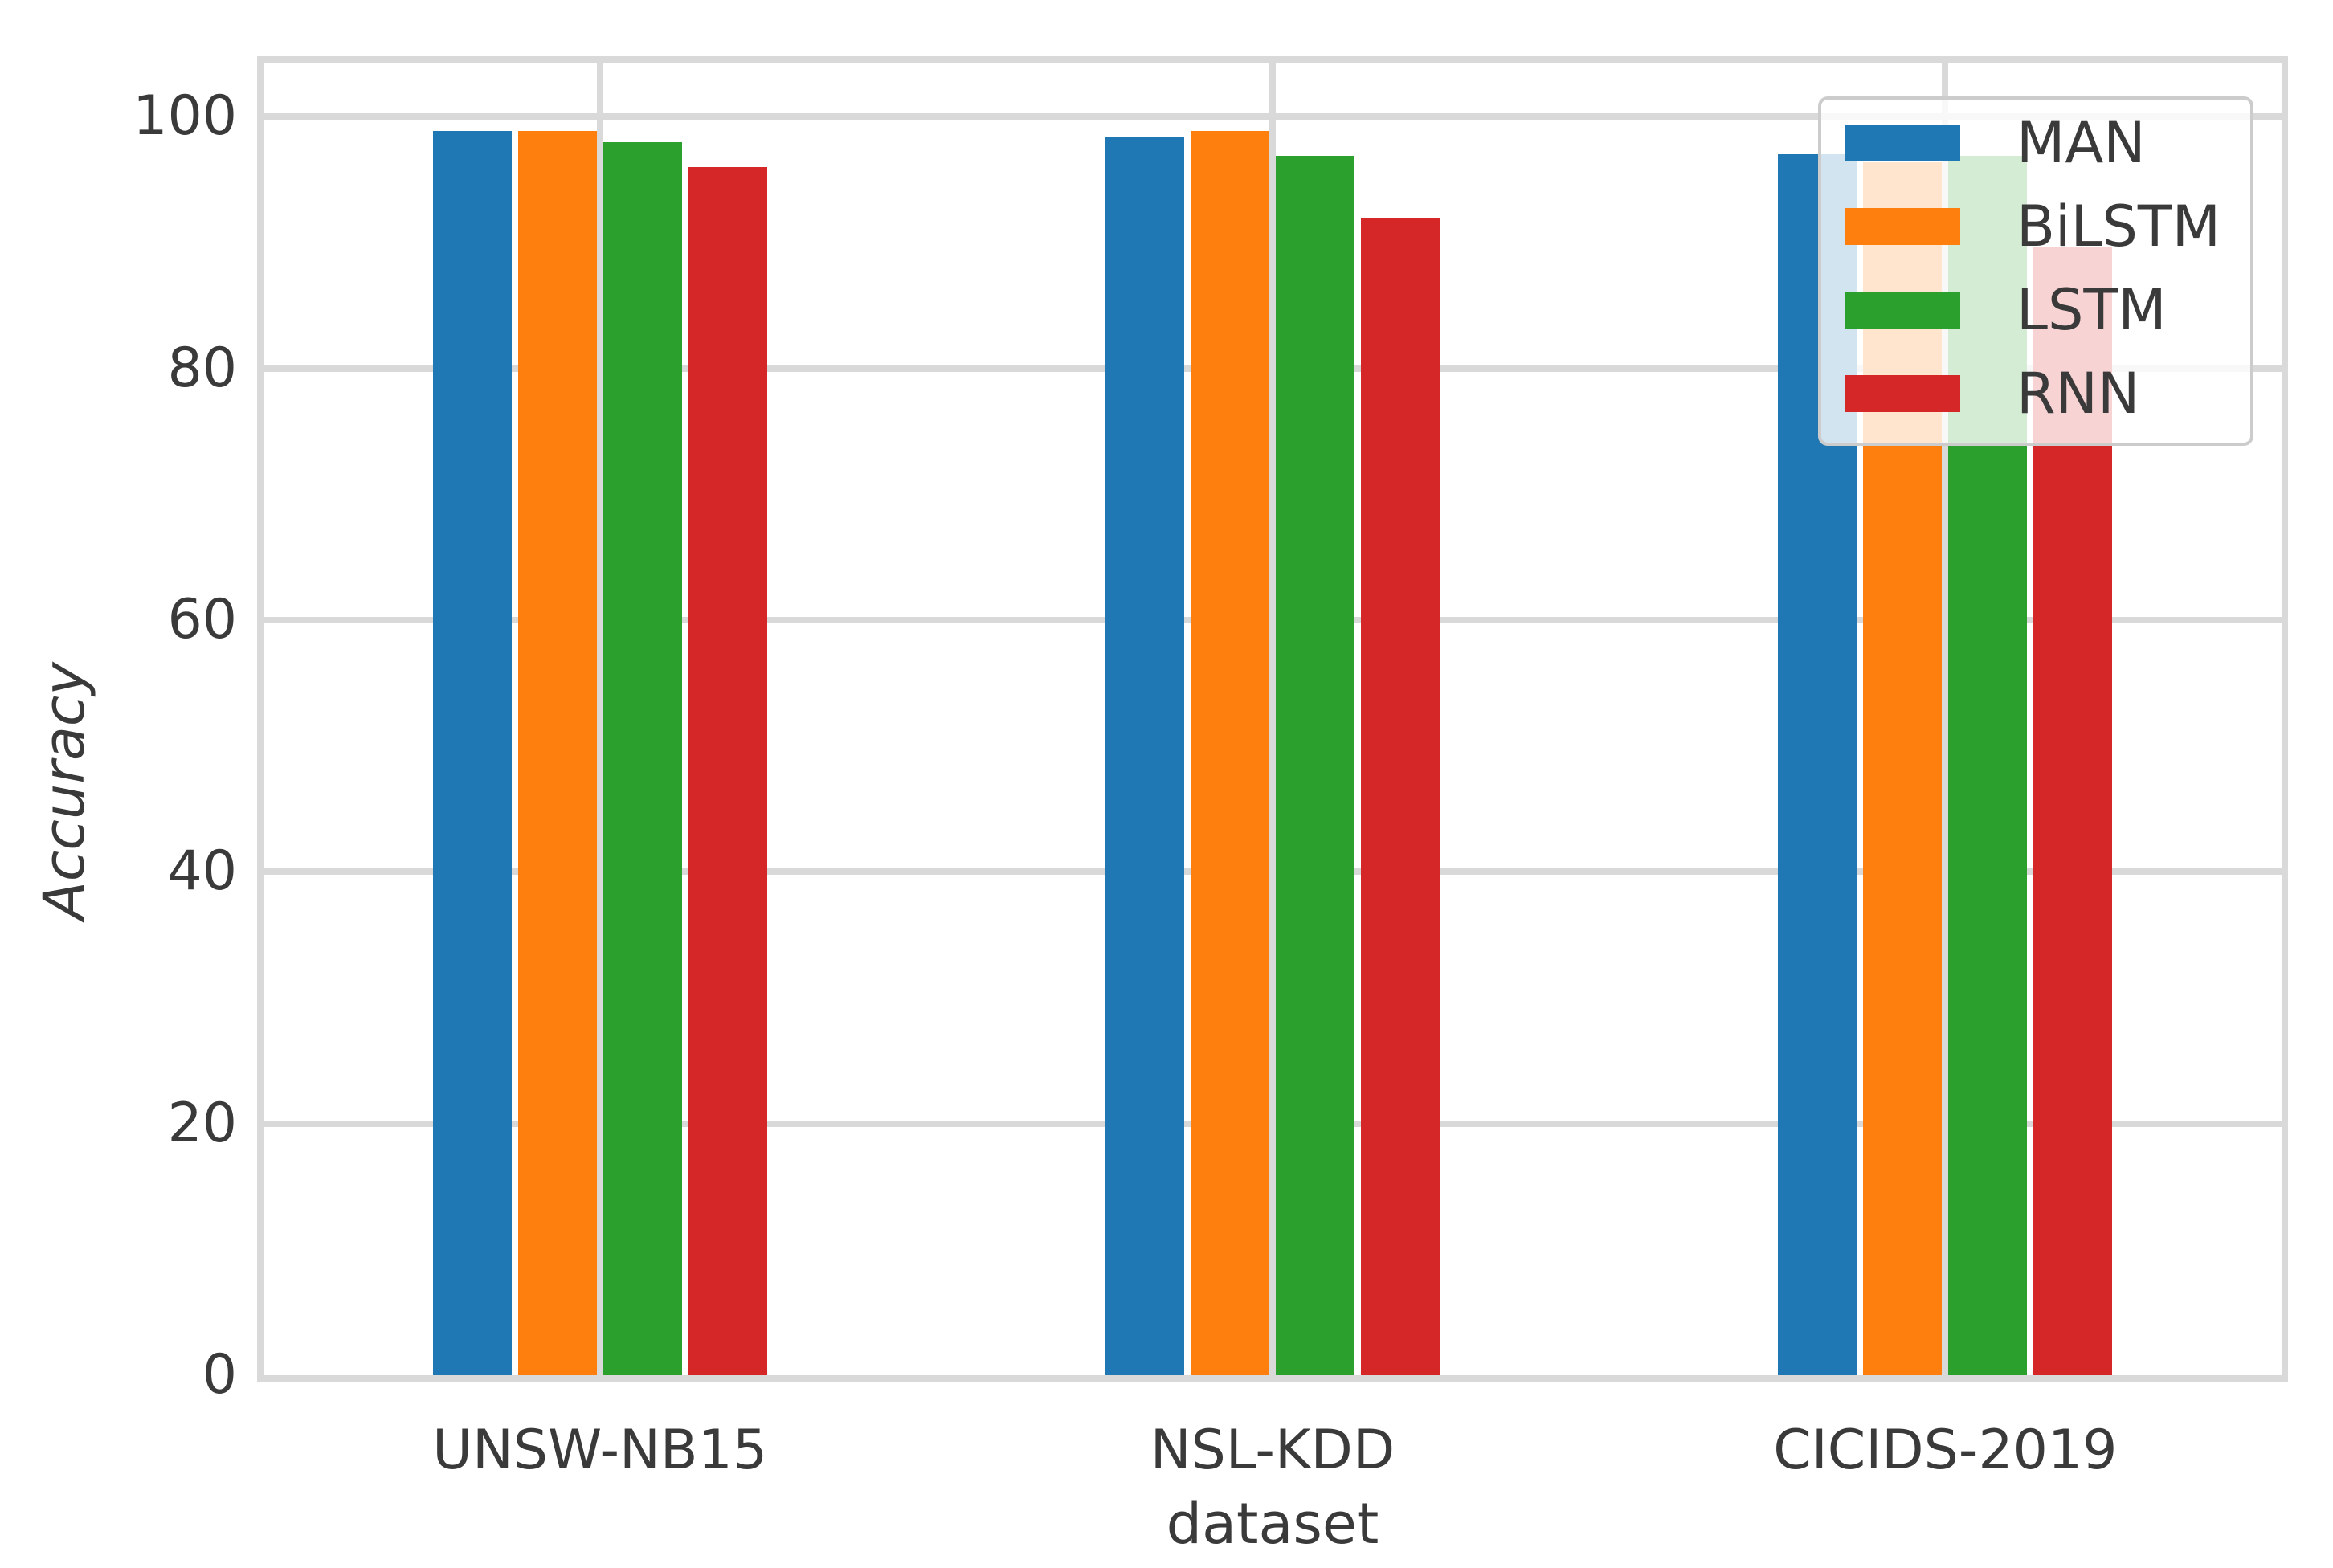  I want to click on legend-label-rnn: RNN, so click(2078, 394).